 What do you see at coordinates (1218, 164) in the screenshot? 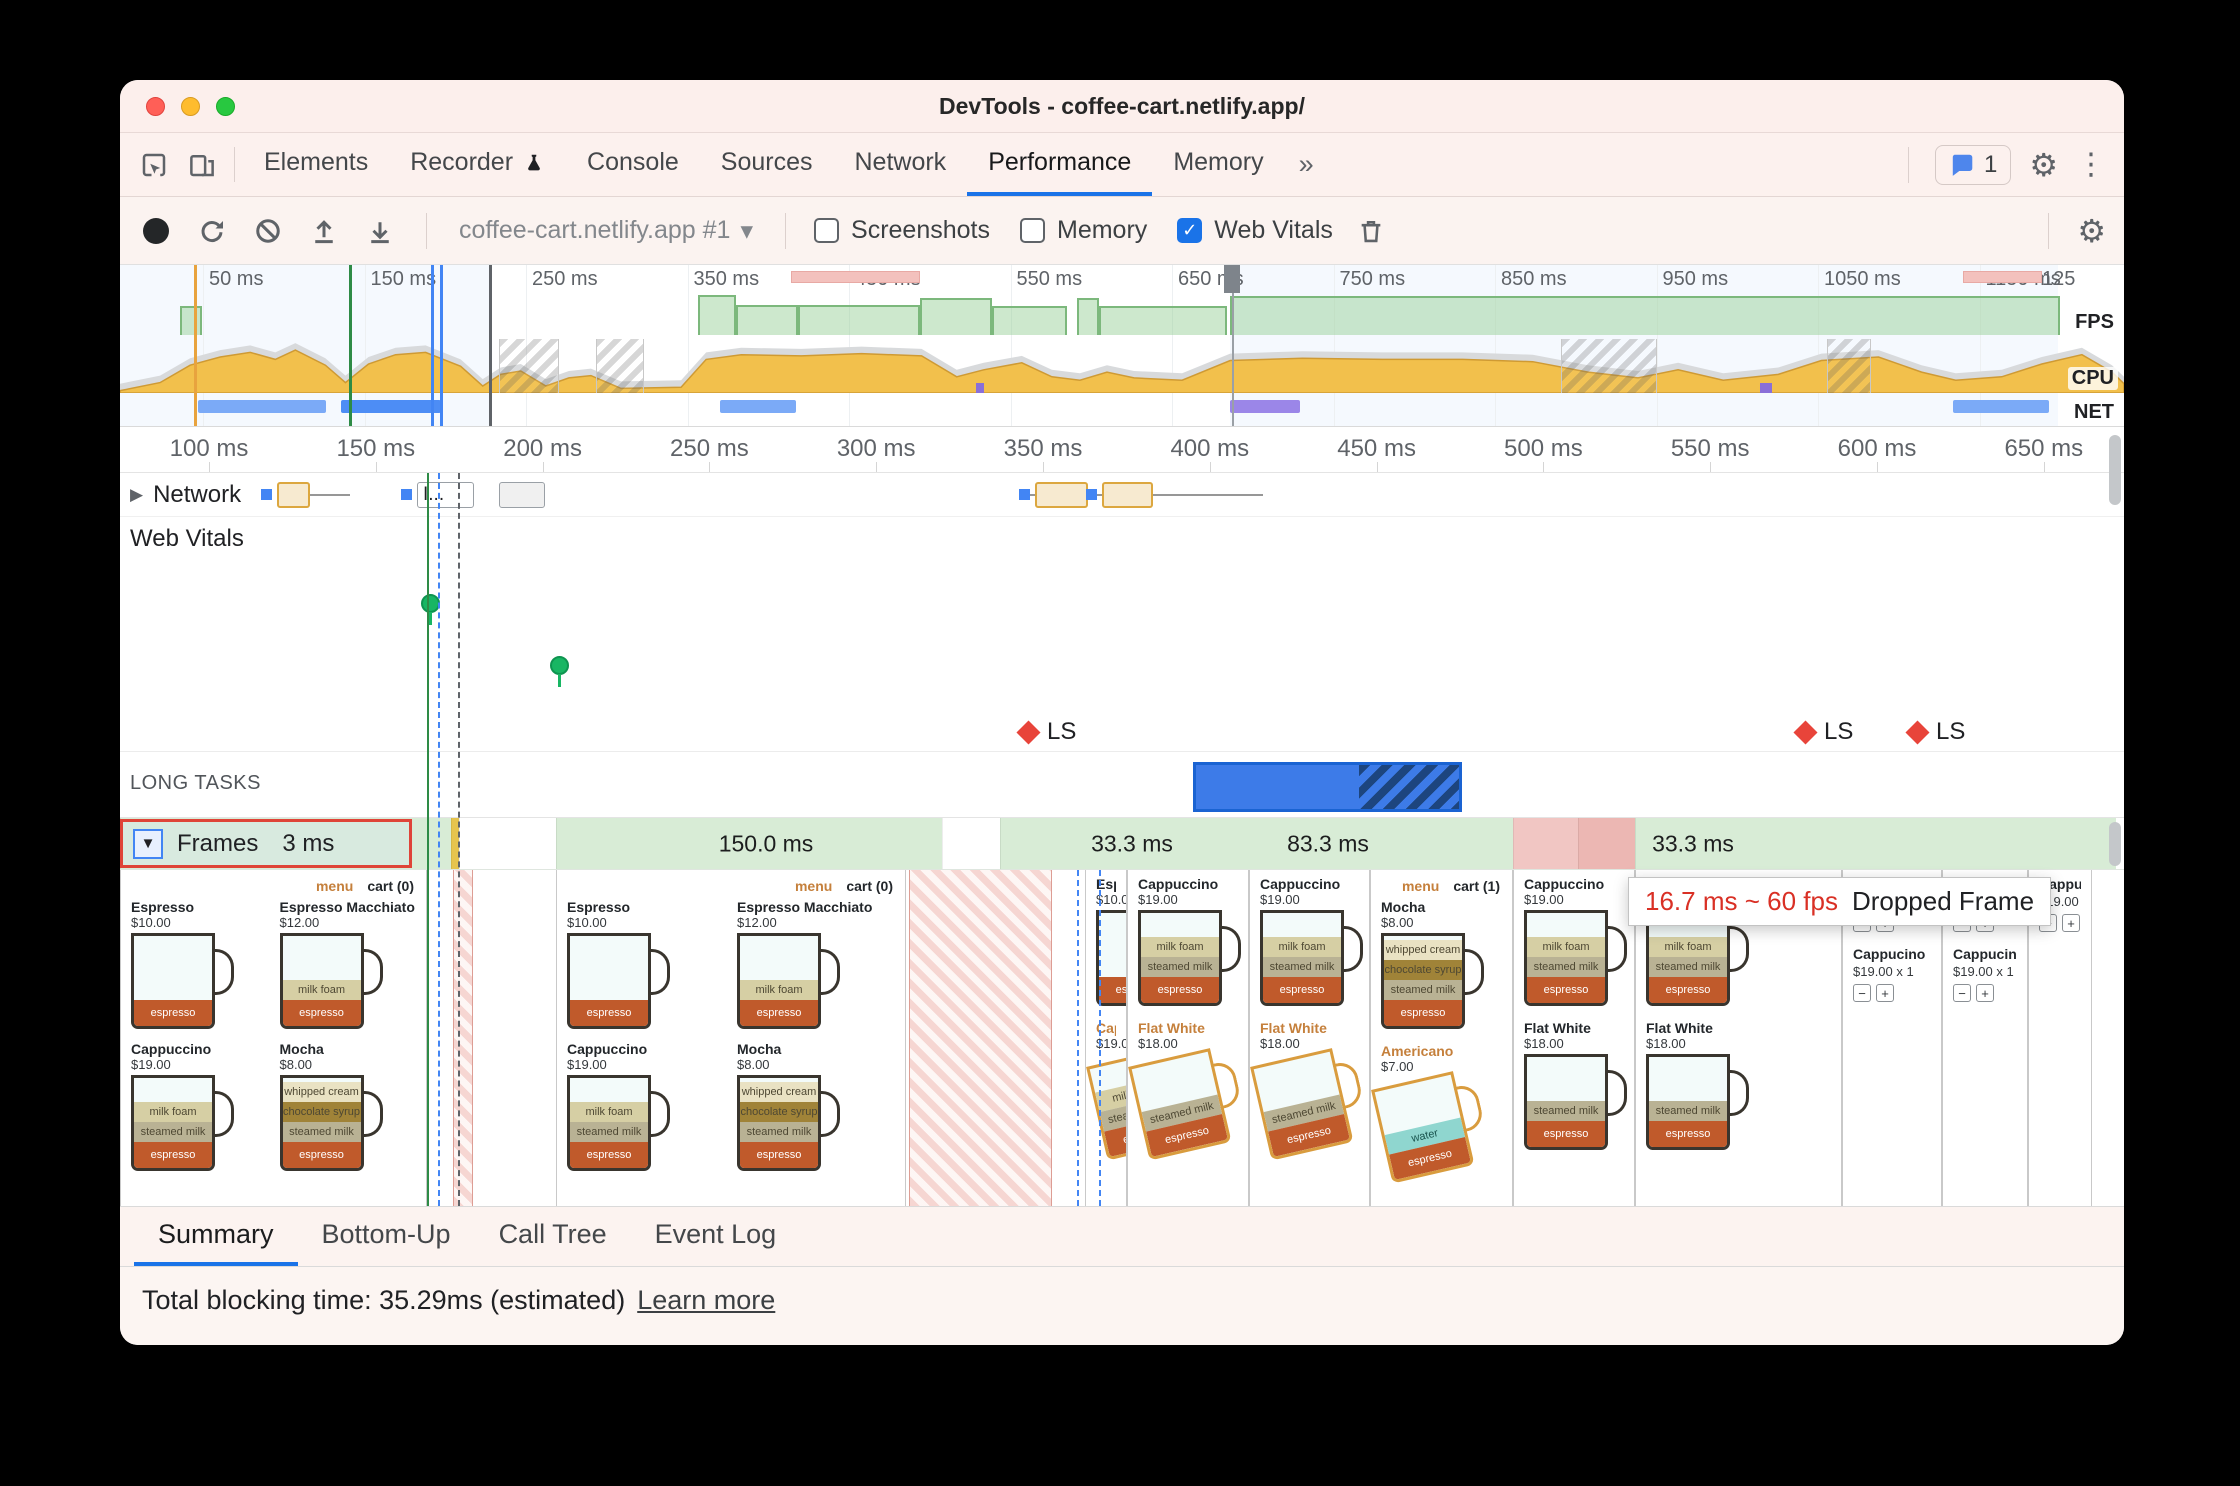
I see `tab-memory: Memory` at bounding box center [1218, 164].